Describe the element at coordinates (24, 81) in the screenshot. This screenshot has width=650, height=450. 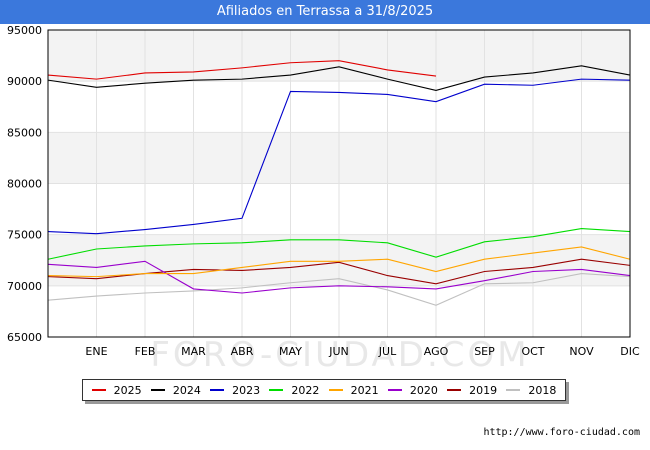
I see `y-tick-label: 90000` at that location.